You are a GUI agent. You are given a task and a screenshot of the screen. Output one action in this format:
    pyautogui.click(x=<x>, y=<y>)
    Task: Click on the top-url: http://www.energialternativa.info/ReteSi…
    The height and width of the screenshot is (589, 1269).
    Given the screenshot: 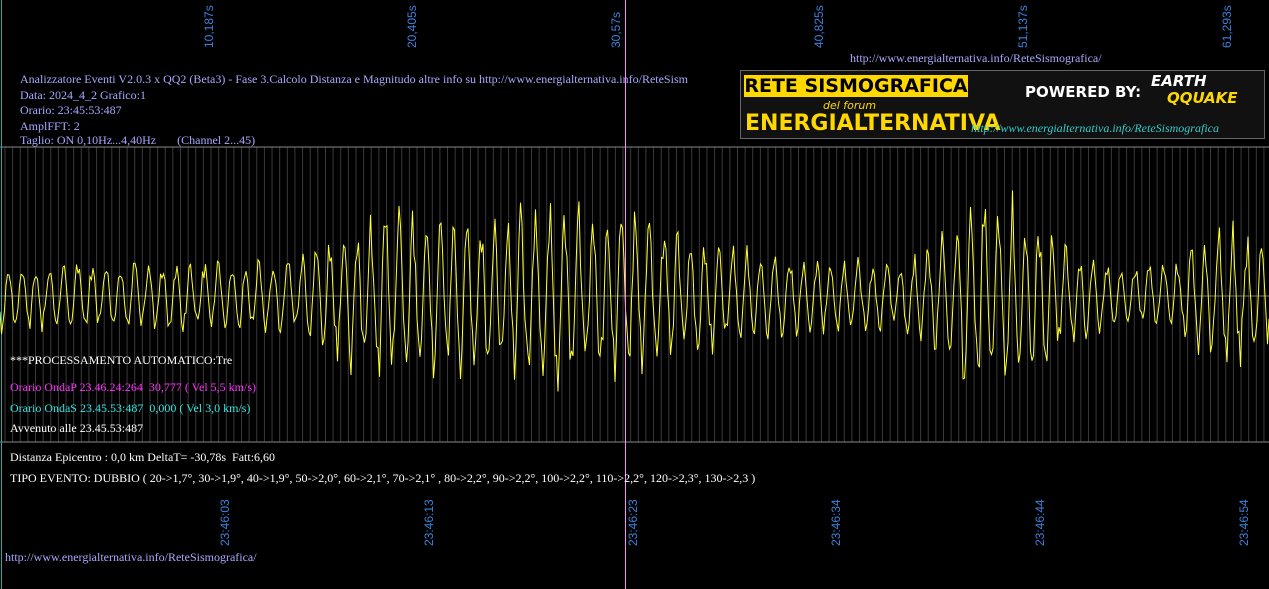 What is the action you would take?
    pyautogui.click(x=976, y=58)
    